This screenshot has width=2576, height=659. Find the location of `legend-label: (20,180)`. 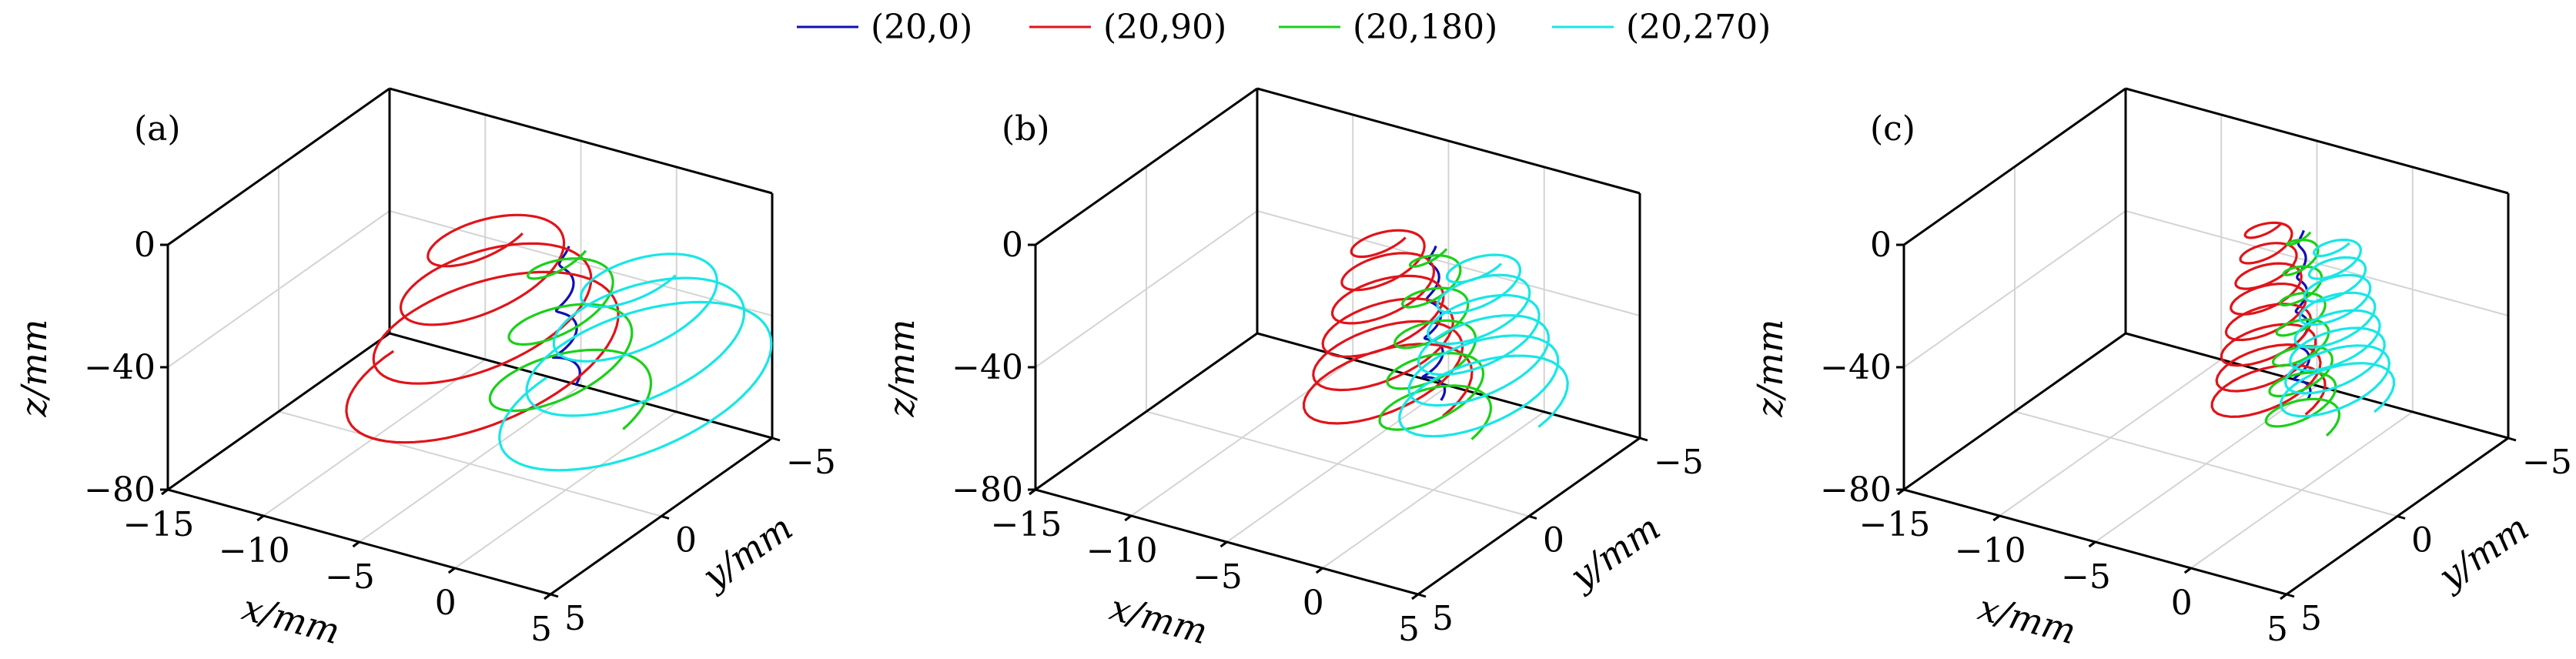

legend-label: (20,180) is located at coordinates (1425, 27).